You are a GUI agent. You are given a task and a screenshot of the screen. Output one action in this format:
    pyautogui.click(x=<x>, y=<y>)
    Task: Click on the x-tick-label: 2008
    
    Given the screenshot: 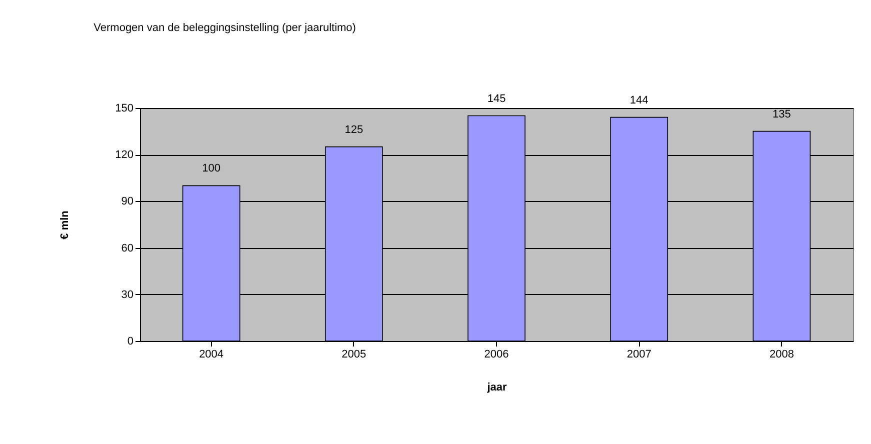 What is the action you would take?
    pyautogui.click(x=781, y=354)
    